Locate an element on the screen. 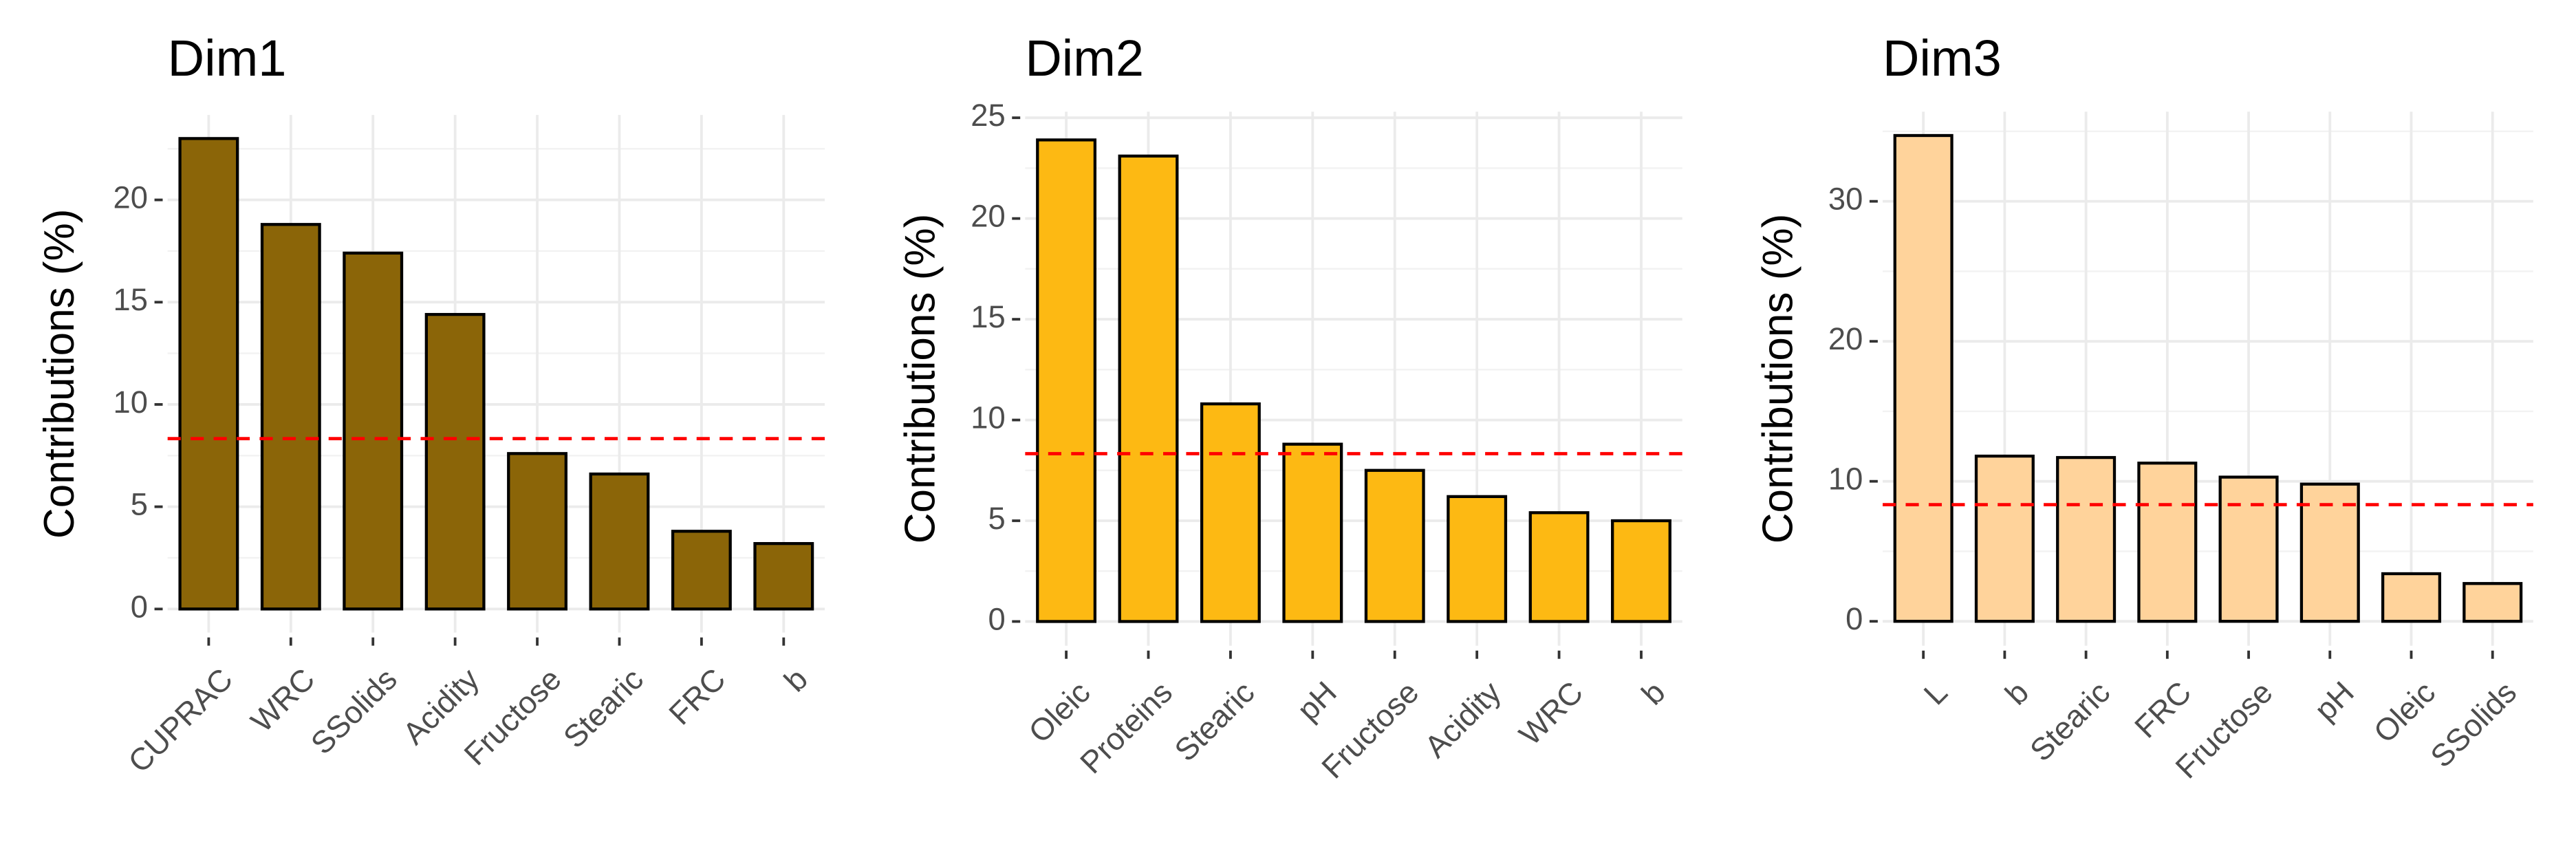 The height and width of the screenshot is (842, 2576). x-tick-label: Acidity is located at coordinates (1463, 719).